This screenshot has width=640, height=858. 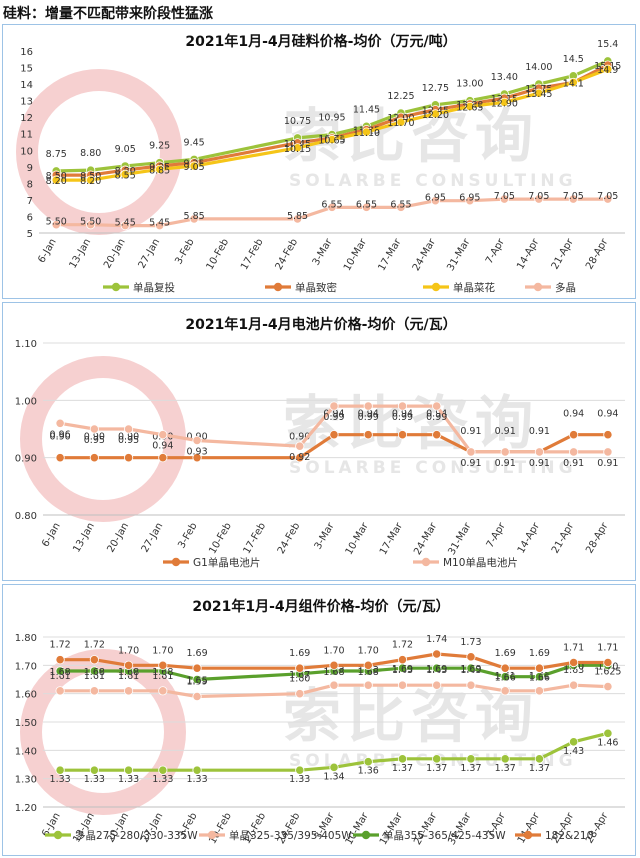 What do you see at coordinates (150, 253) in the screenshot?
I see `x-tick-label: 27-Jan` at bounding box center [150, 253].